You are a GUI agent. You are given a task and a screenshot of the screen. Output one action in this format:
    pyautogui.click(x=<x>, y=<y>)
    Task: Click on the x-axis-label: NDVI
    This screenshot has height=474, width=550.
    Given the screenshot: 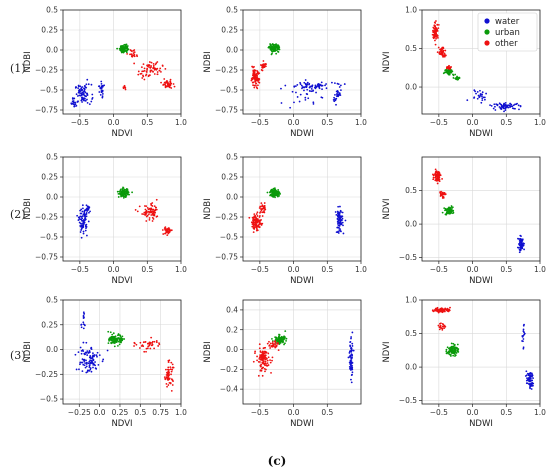 What is the action you would take?
    pyautogui.click(x=121, y=134)
    